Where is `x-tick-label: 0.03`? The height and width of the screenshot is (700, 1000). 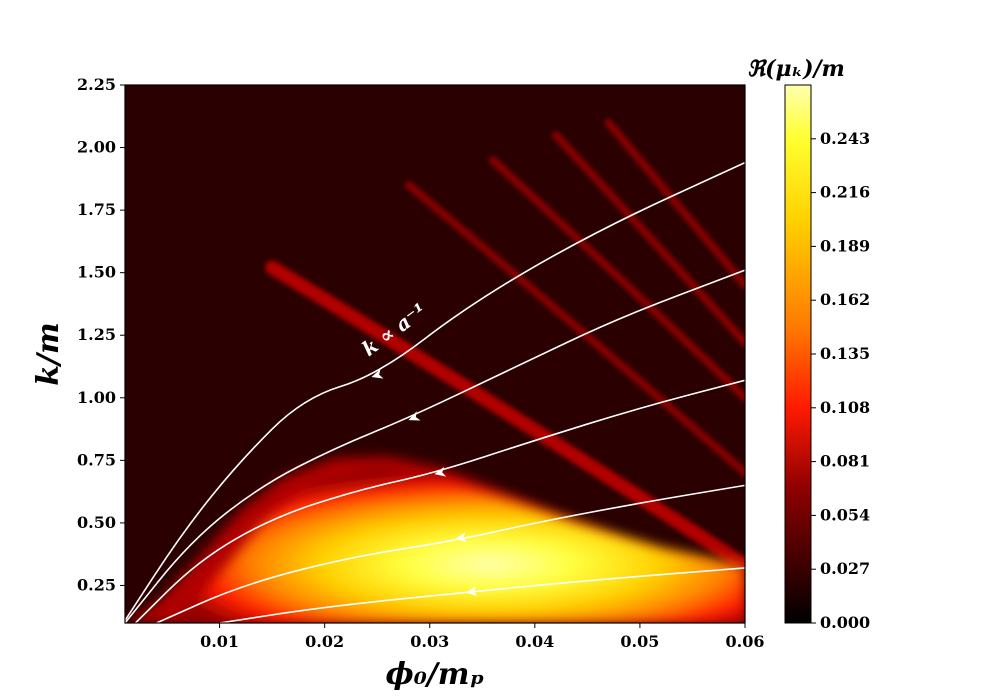
x-tick-label: 0.03 is located at coordinates (429, 641).